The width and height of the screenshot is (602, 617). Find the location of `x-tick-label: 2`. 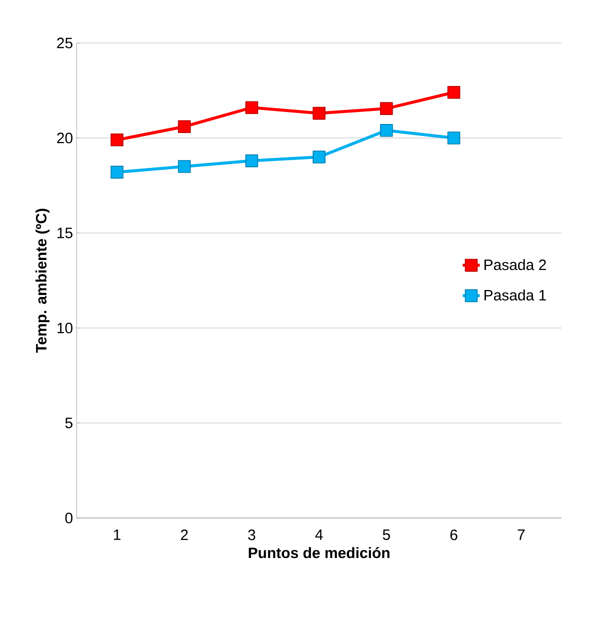

x-tick-label: 2 is located at coordinates (184, 535).